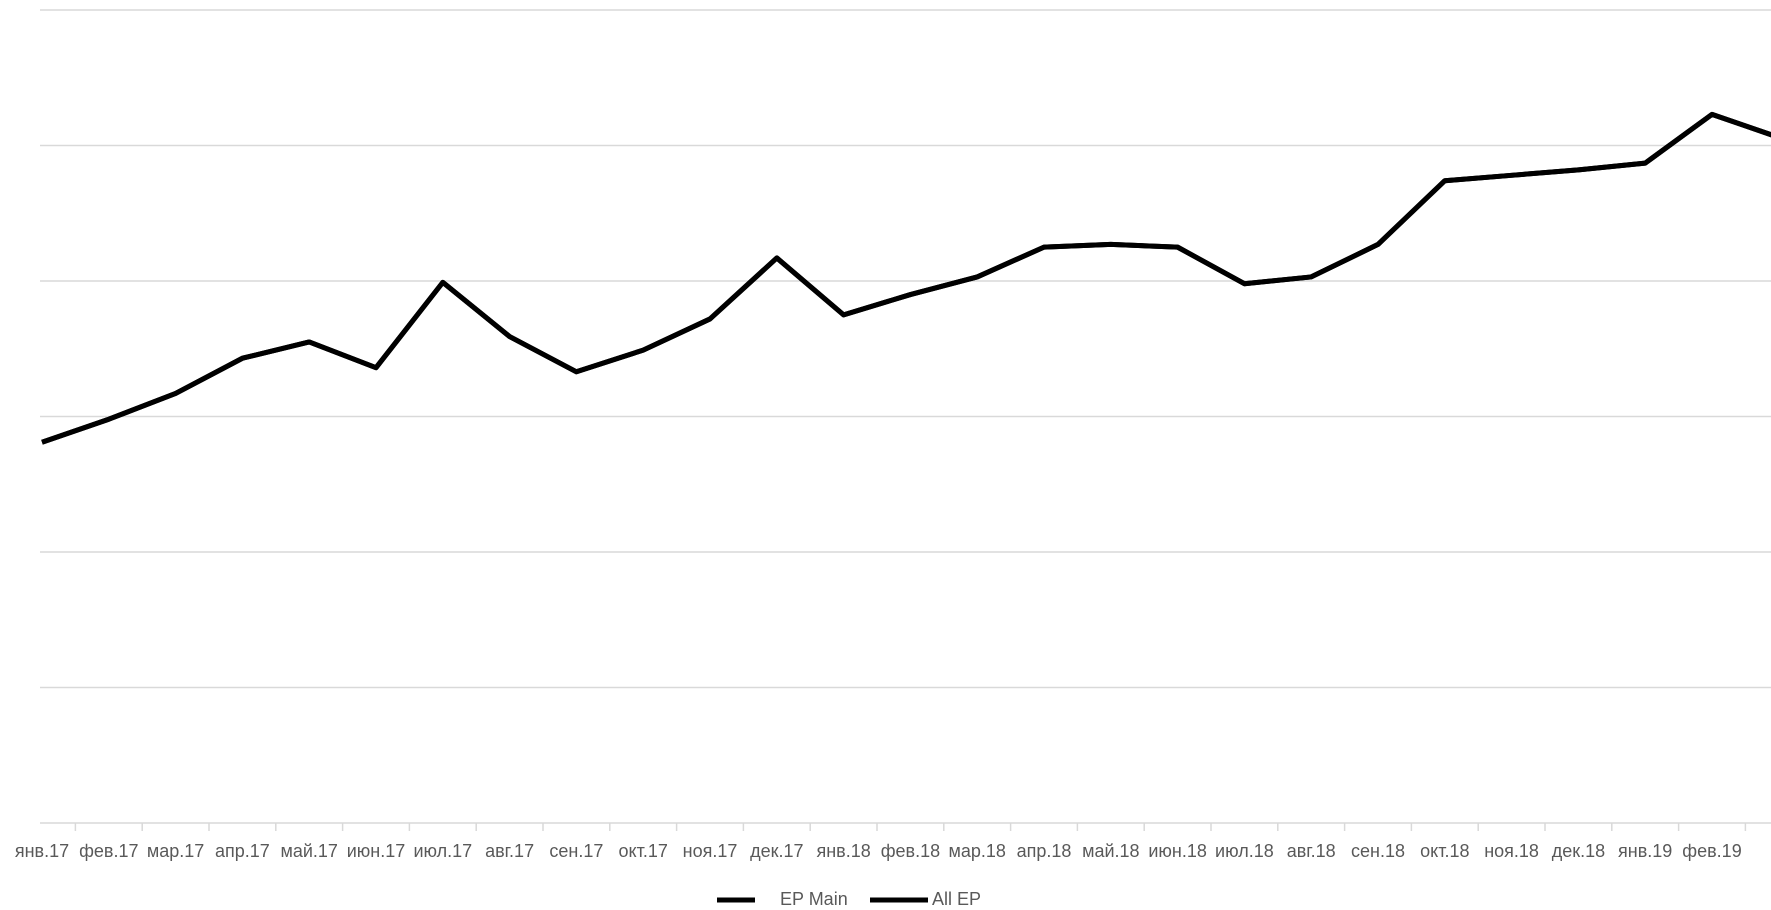  Describe the element at coordinates (643, 851) in the screenshot. I see `x-tick-label: окт.17` at that location.